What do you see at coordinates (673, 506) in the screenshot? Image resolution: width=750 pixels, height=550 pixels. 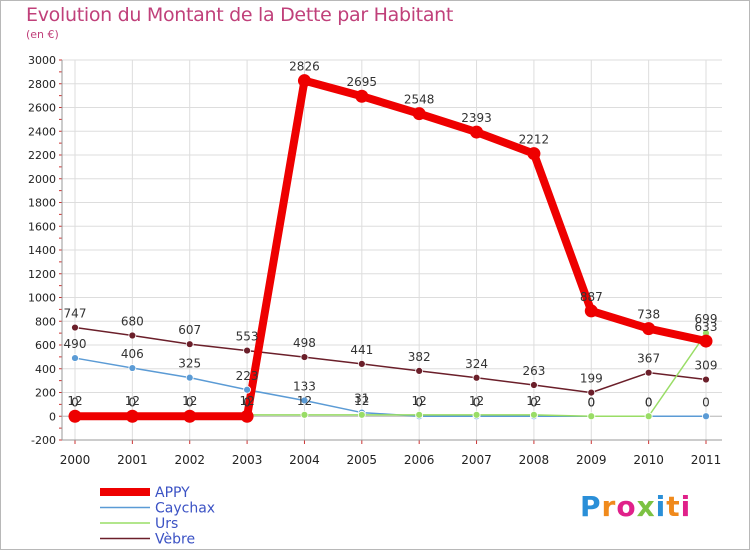 I see `logo-letter: t` at bounding box center [673, 506].